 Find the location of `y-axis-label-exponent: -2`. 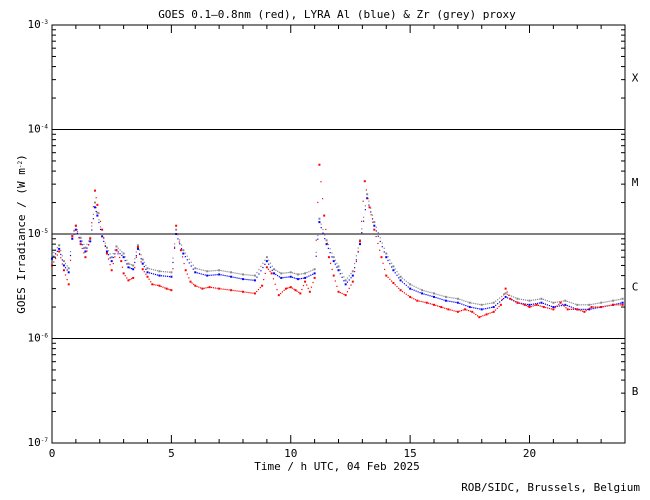

y-axis-label-exponent: -2 is located at coordinates (20, 164).